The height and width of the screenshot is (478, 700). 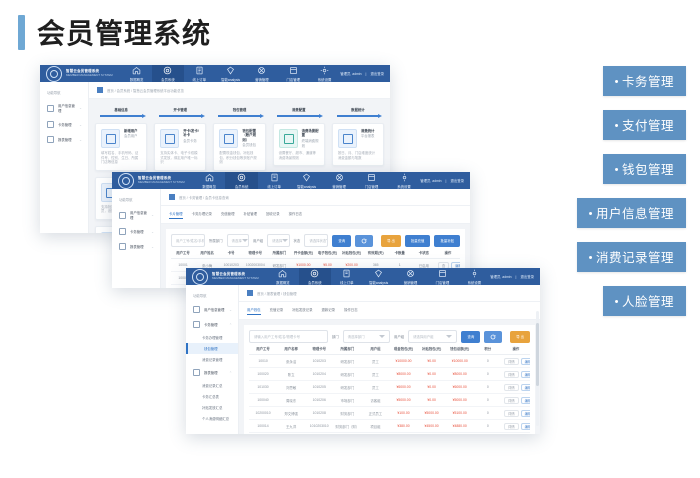 What do you see at coordinates (316, 240) in the screenshot?
I see `status-select: 请选择状态` at bounding box center [316, 240].